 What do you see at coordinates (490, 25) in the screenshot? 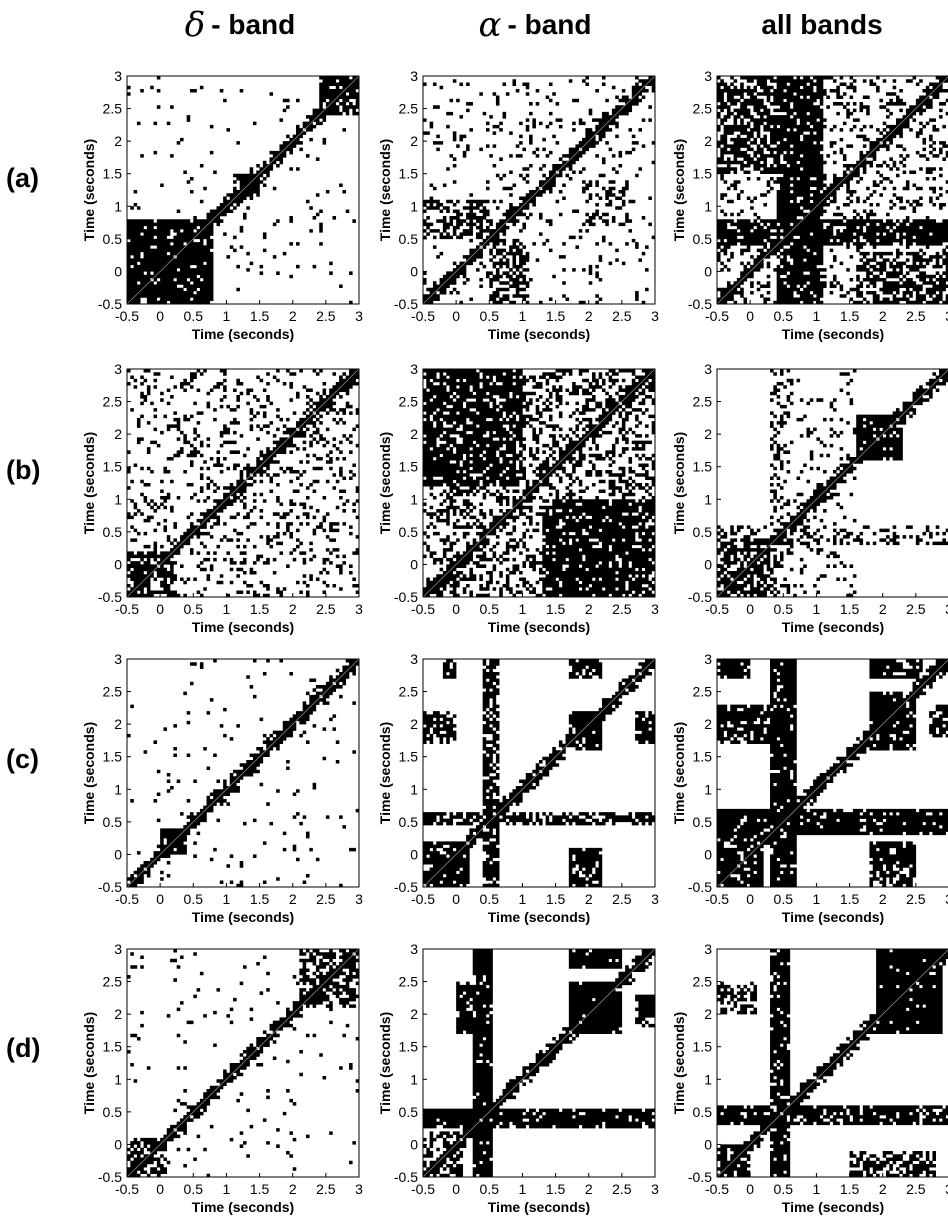
I see `alpha-symbol: α` at bounding box center [490, 25].